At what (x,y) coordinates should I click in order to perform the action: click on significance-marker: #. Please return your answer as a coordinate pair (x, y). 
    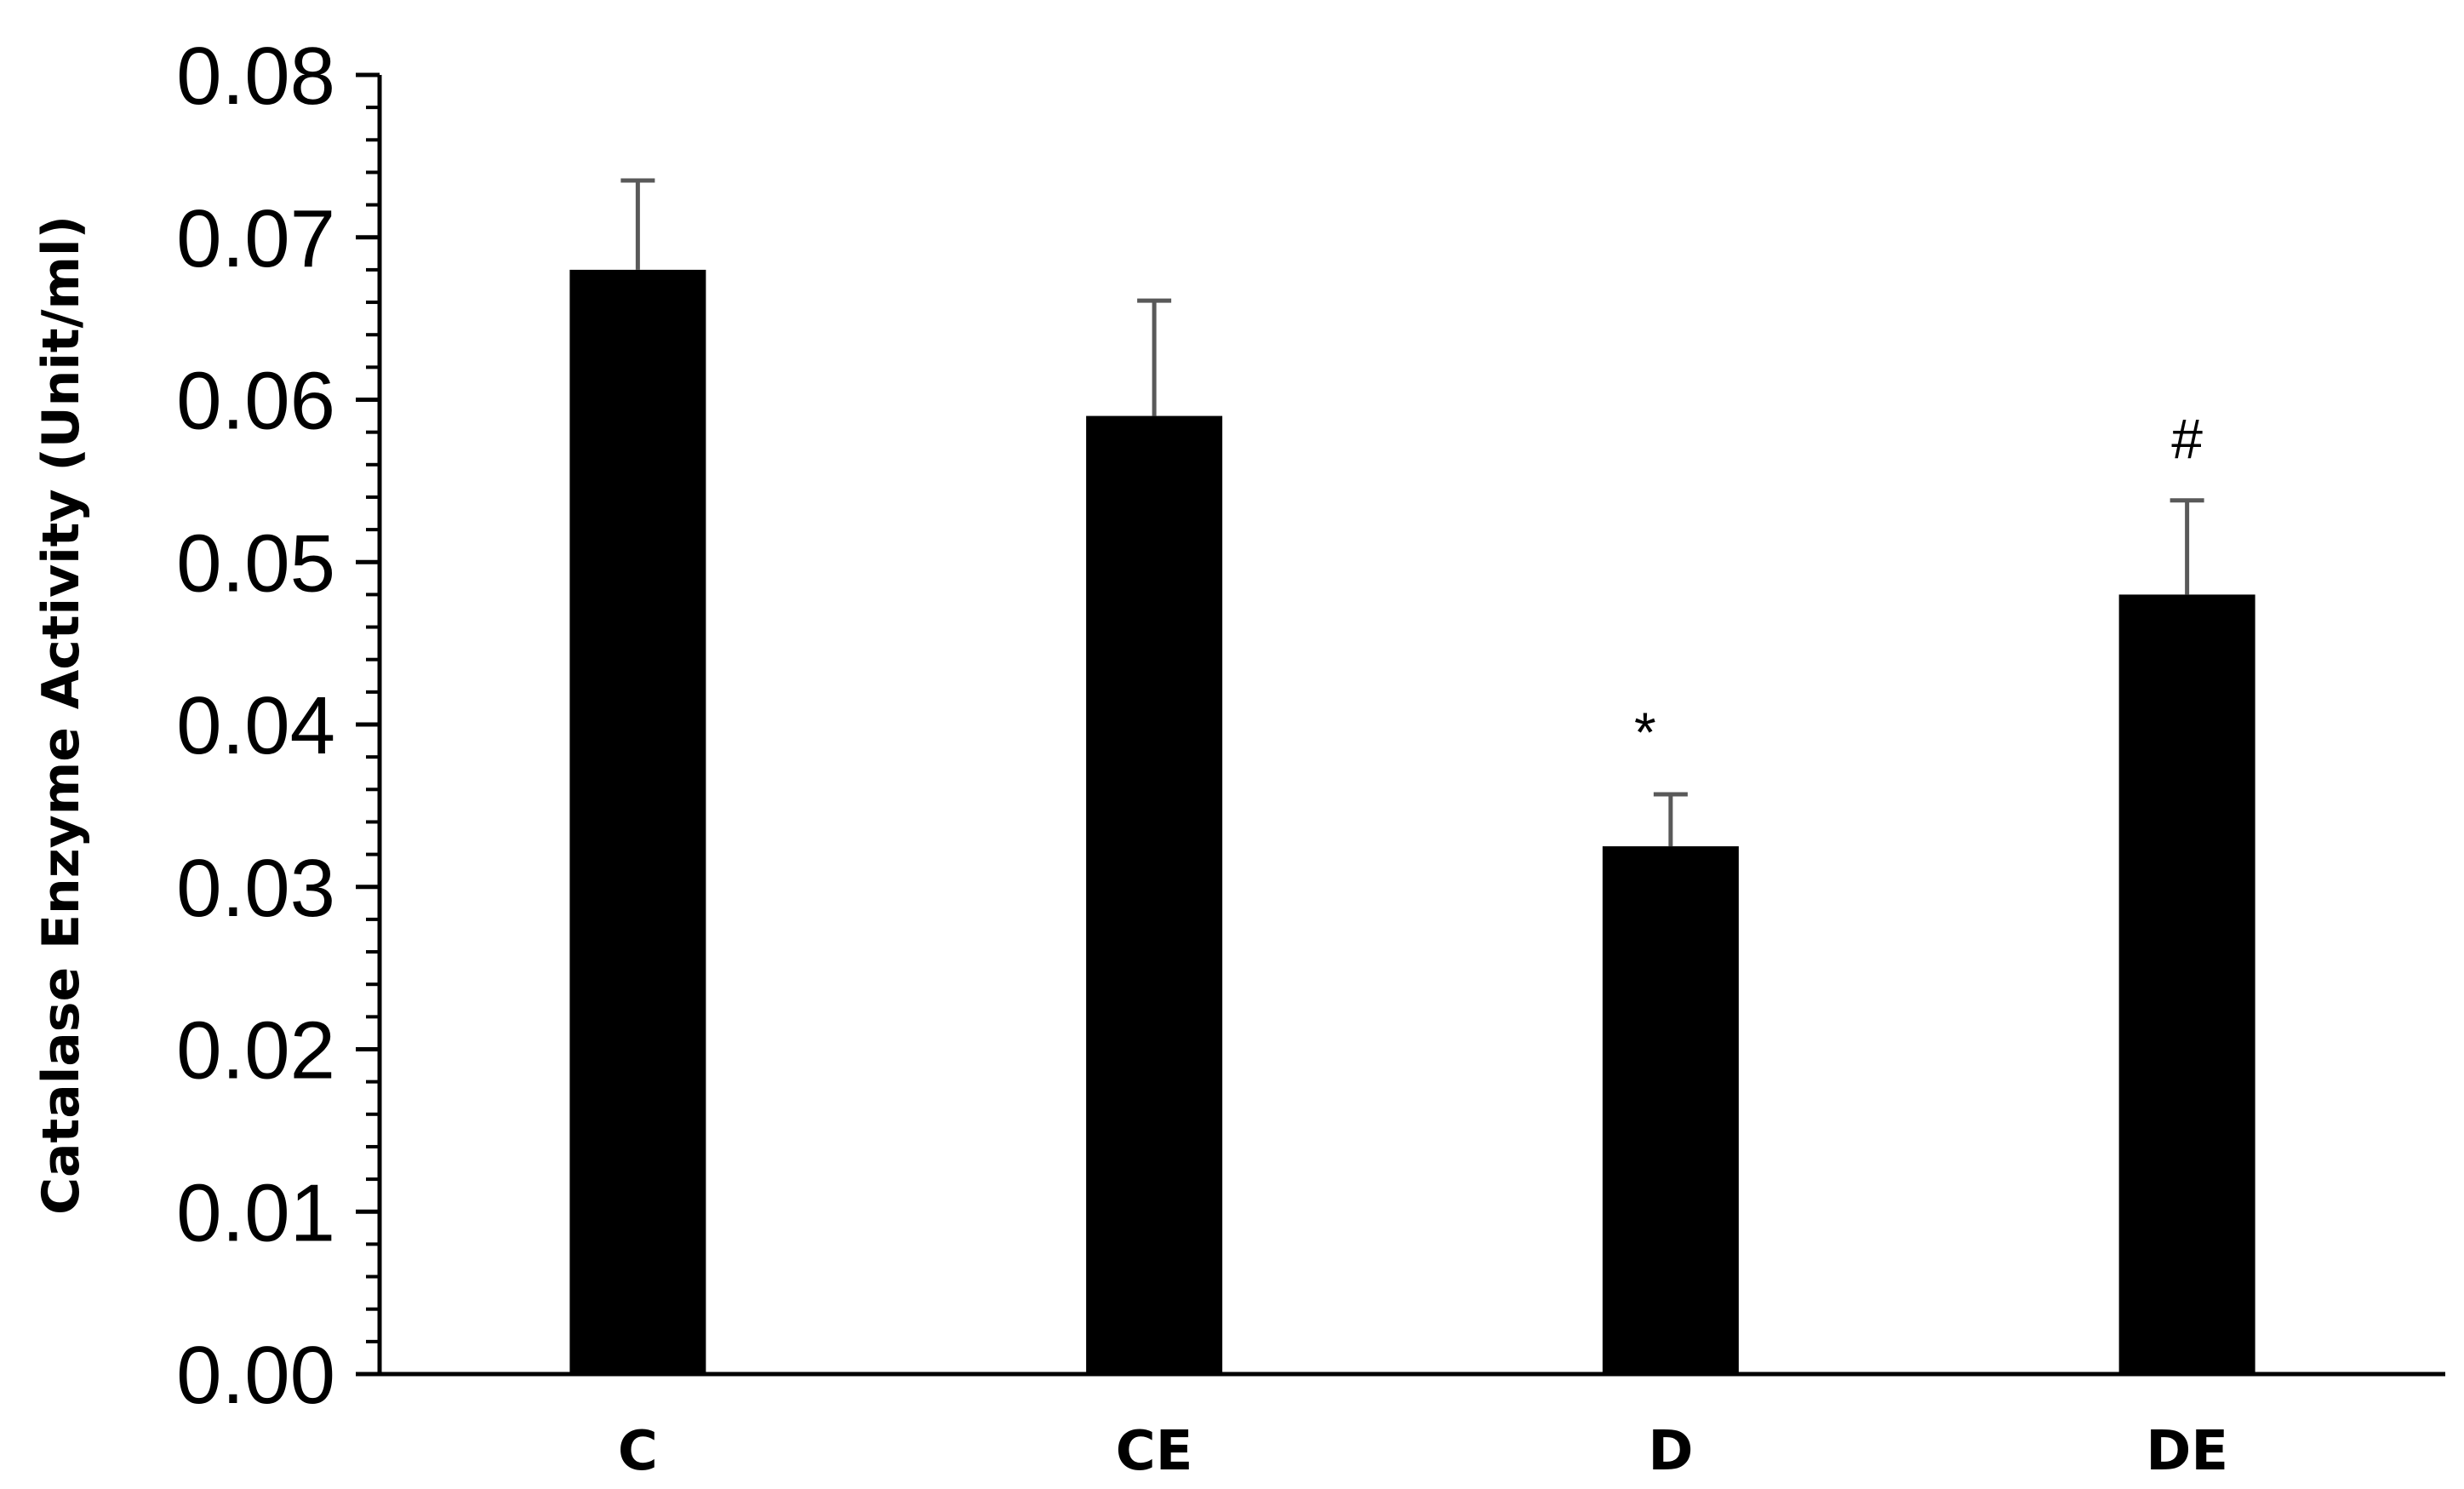
    Looking at the image, I should click on (2187, 438).